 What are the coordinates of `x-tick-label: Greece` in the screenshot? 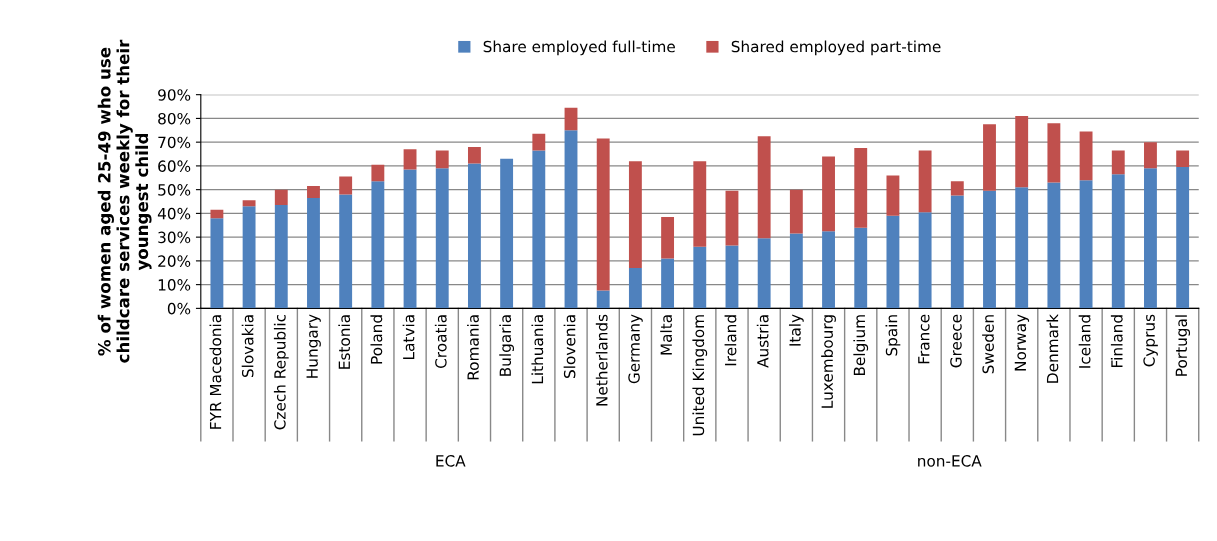 It's located at (956, 341).